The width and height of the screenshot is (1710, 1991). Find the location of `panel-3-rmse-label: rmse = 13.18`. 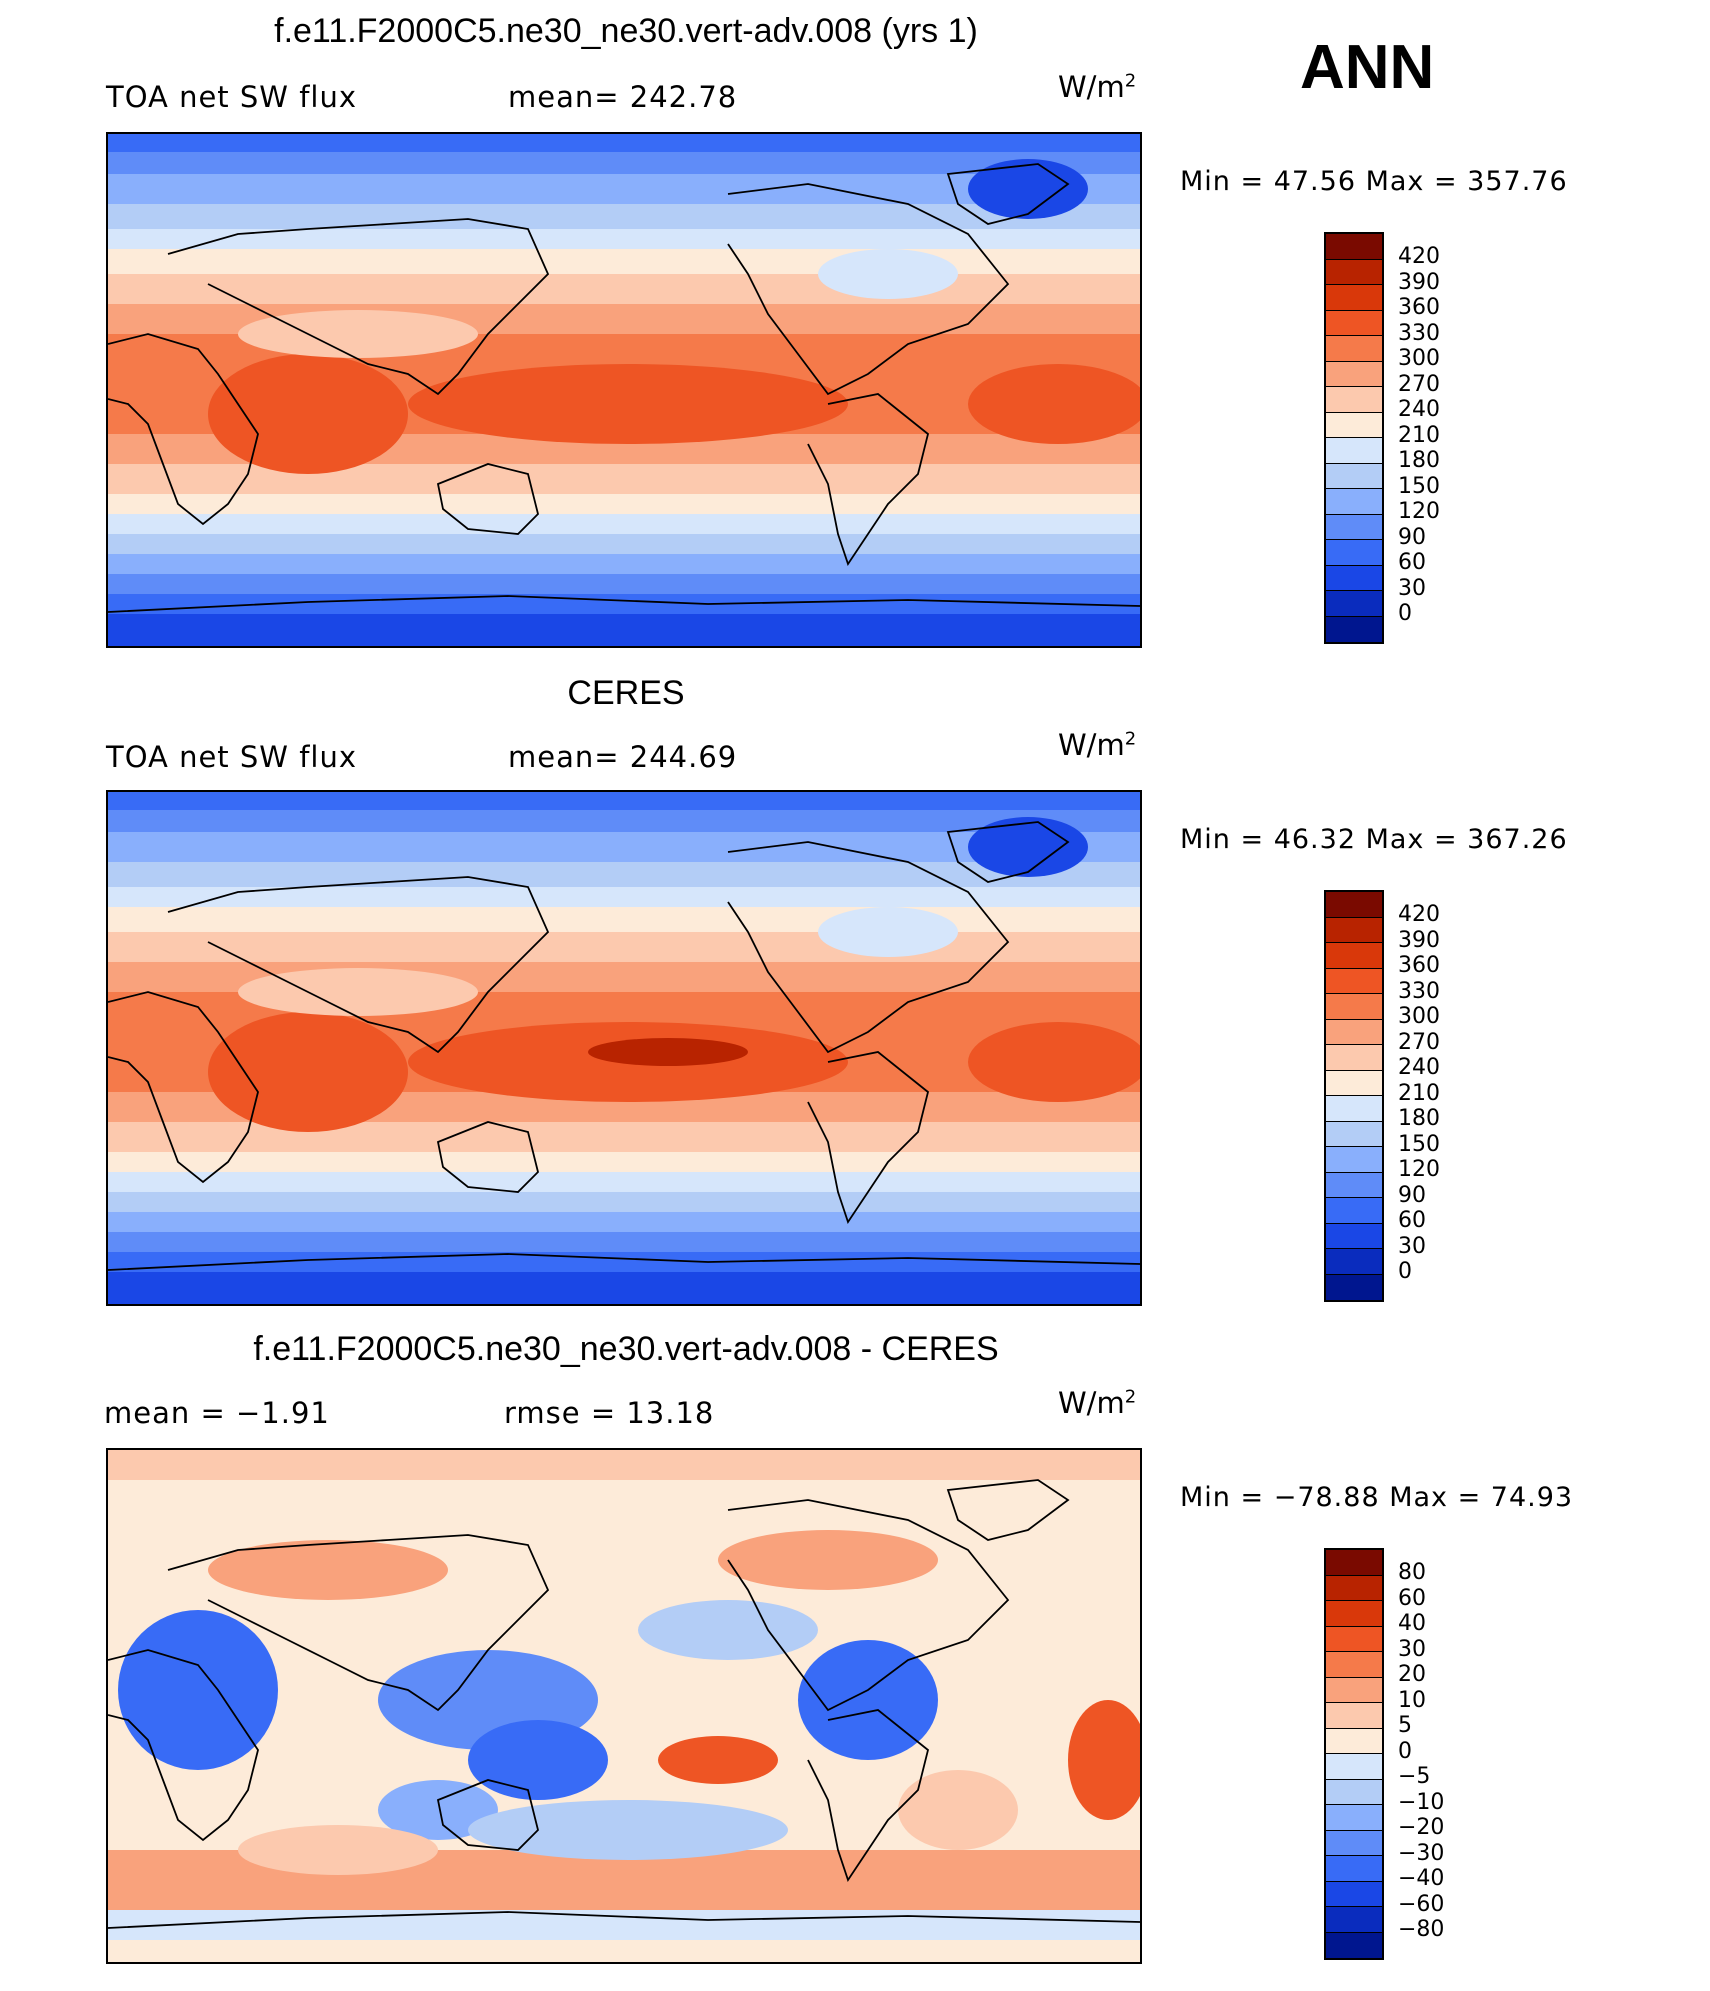

panel-3-rmse-label: rmse = 13.18 is located at coordinates (609, 1413).